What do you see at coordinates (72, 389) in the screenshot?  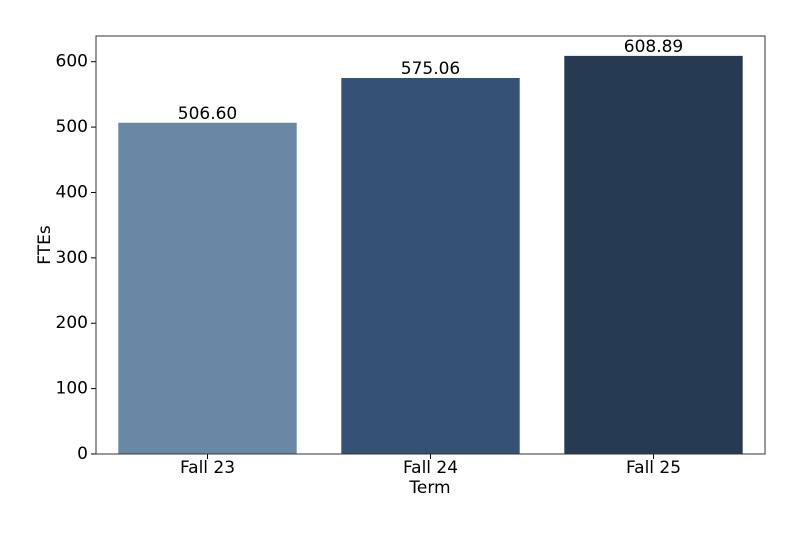 I see `y-tick-label: 100` at bounding box center [72, 389].